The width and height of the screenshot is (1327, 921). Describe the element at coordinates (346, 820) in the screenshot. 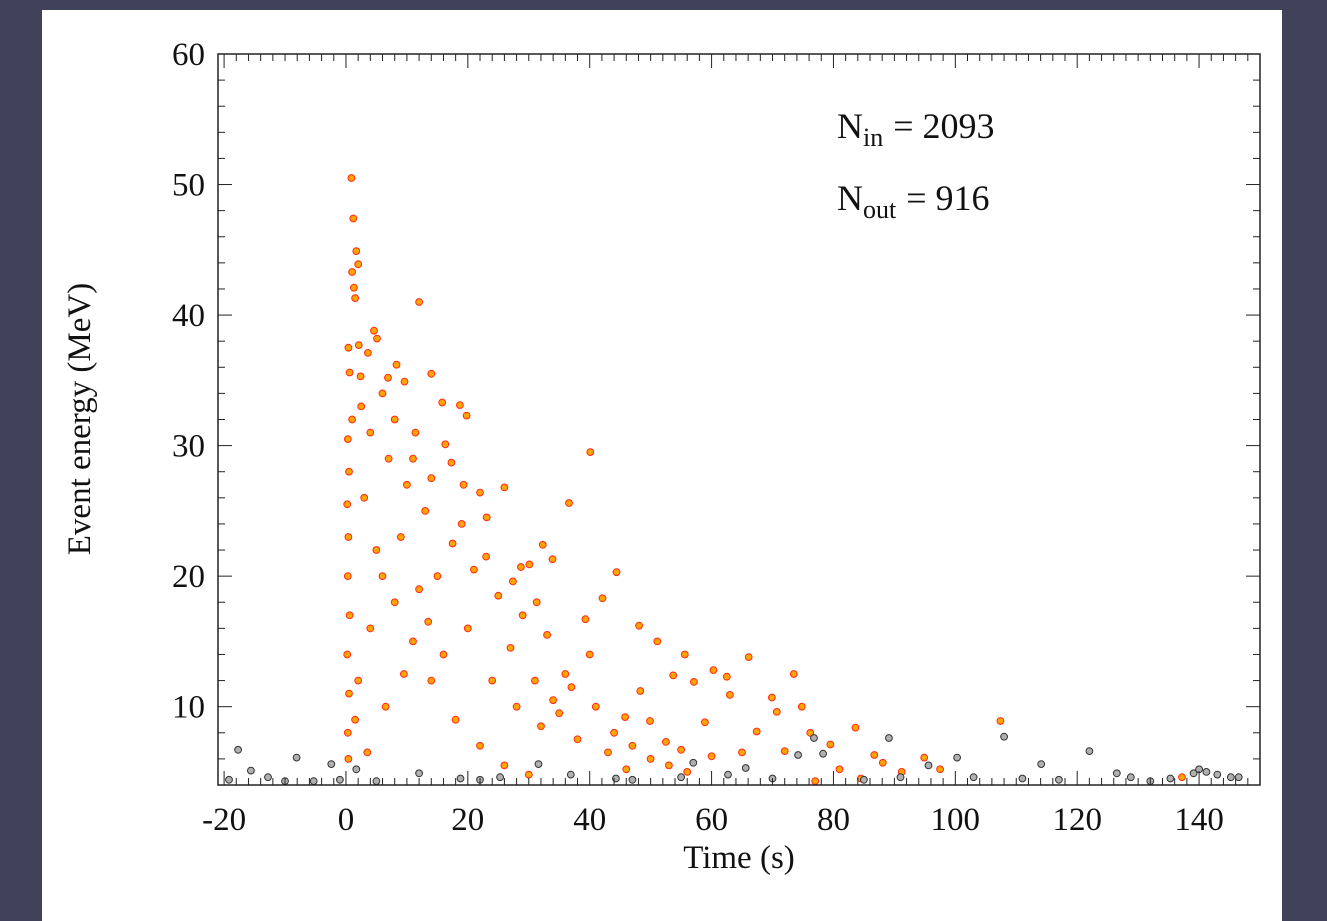

I see `x-tick-label: 0` at that location.